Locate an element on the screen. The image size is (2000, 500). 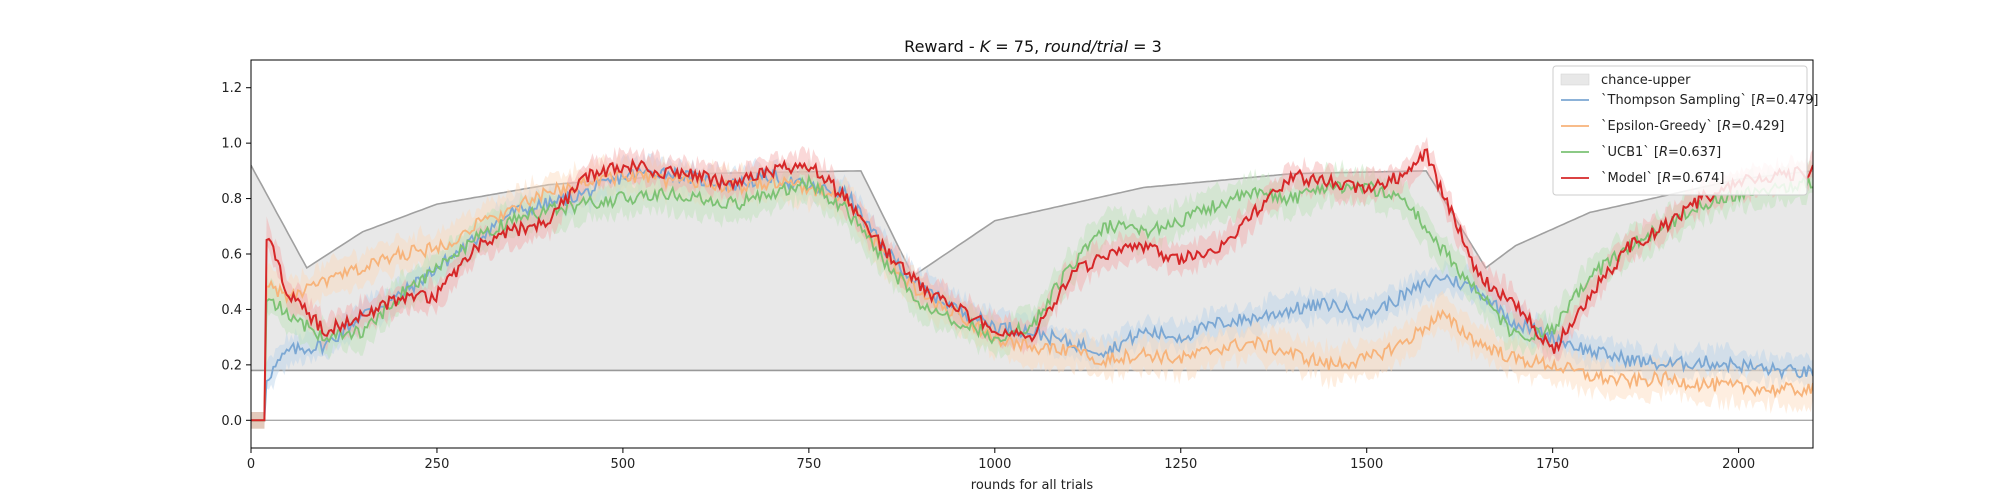
y-tick-label: 1.0 is located at coordinates (231, 144).